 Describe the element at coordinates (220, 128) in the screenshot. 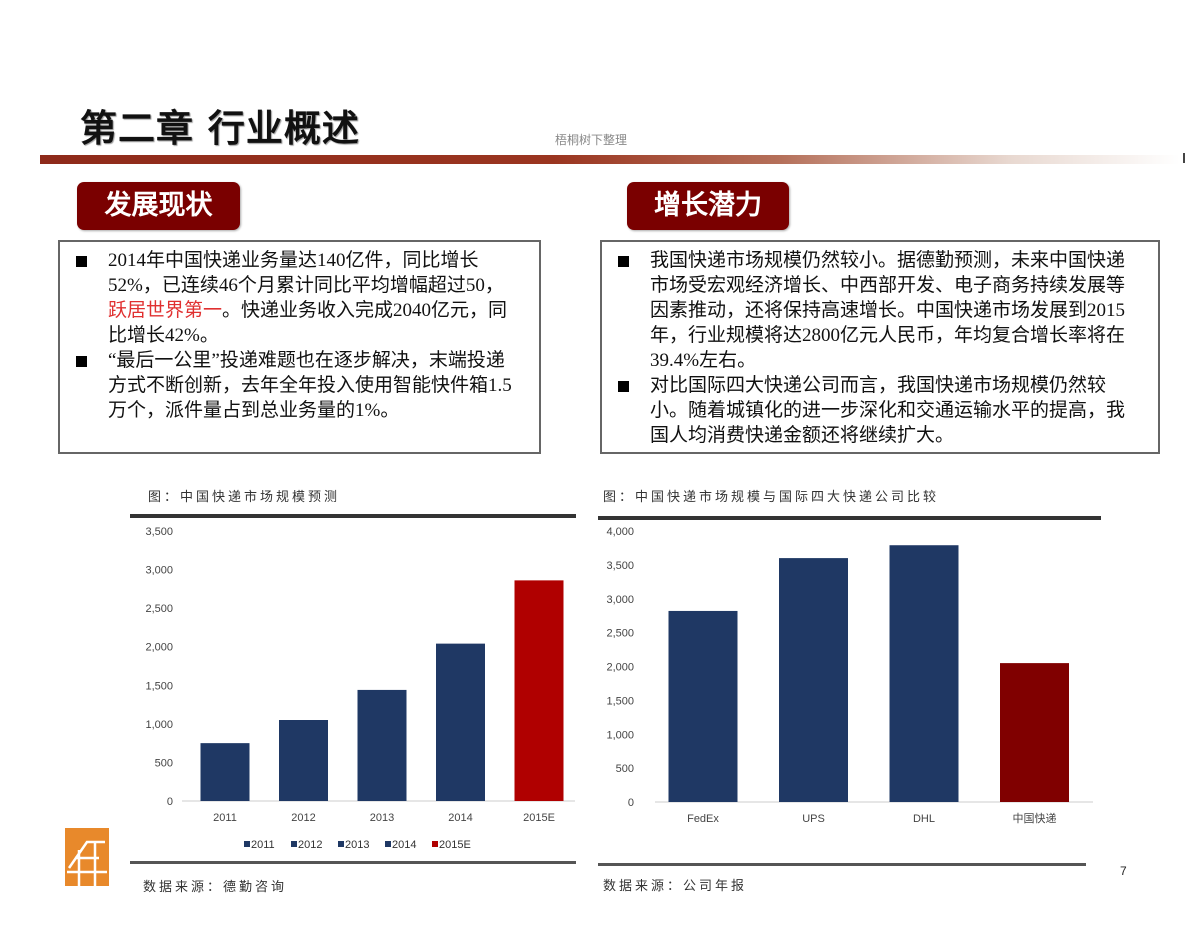

I see `page-title: 第二章 行业概述` at that location.